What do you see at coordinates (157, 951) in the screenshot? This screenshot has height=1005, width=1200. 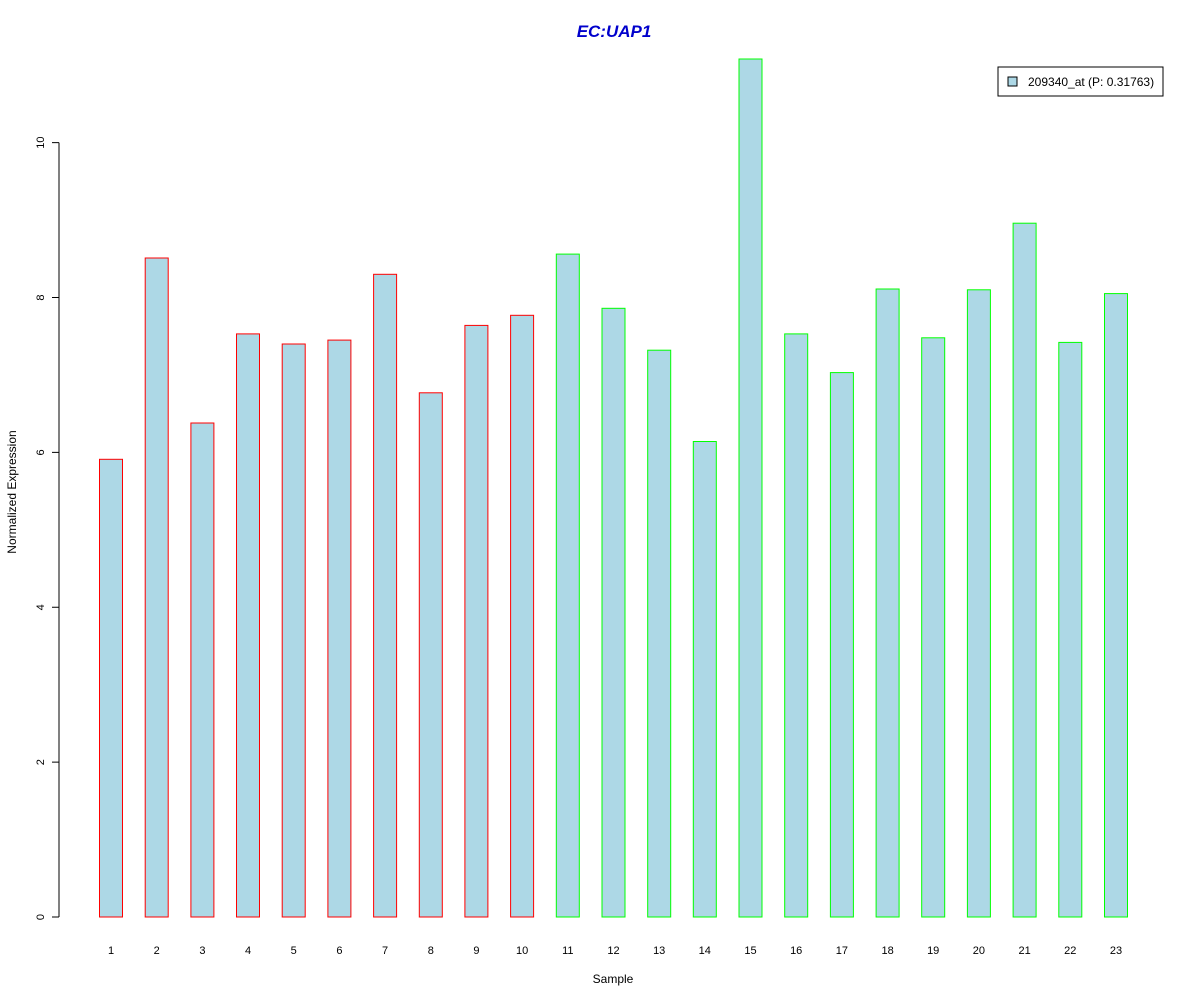 I see `x-tick-label: 2` at bounding box center [157, 951].